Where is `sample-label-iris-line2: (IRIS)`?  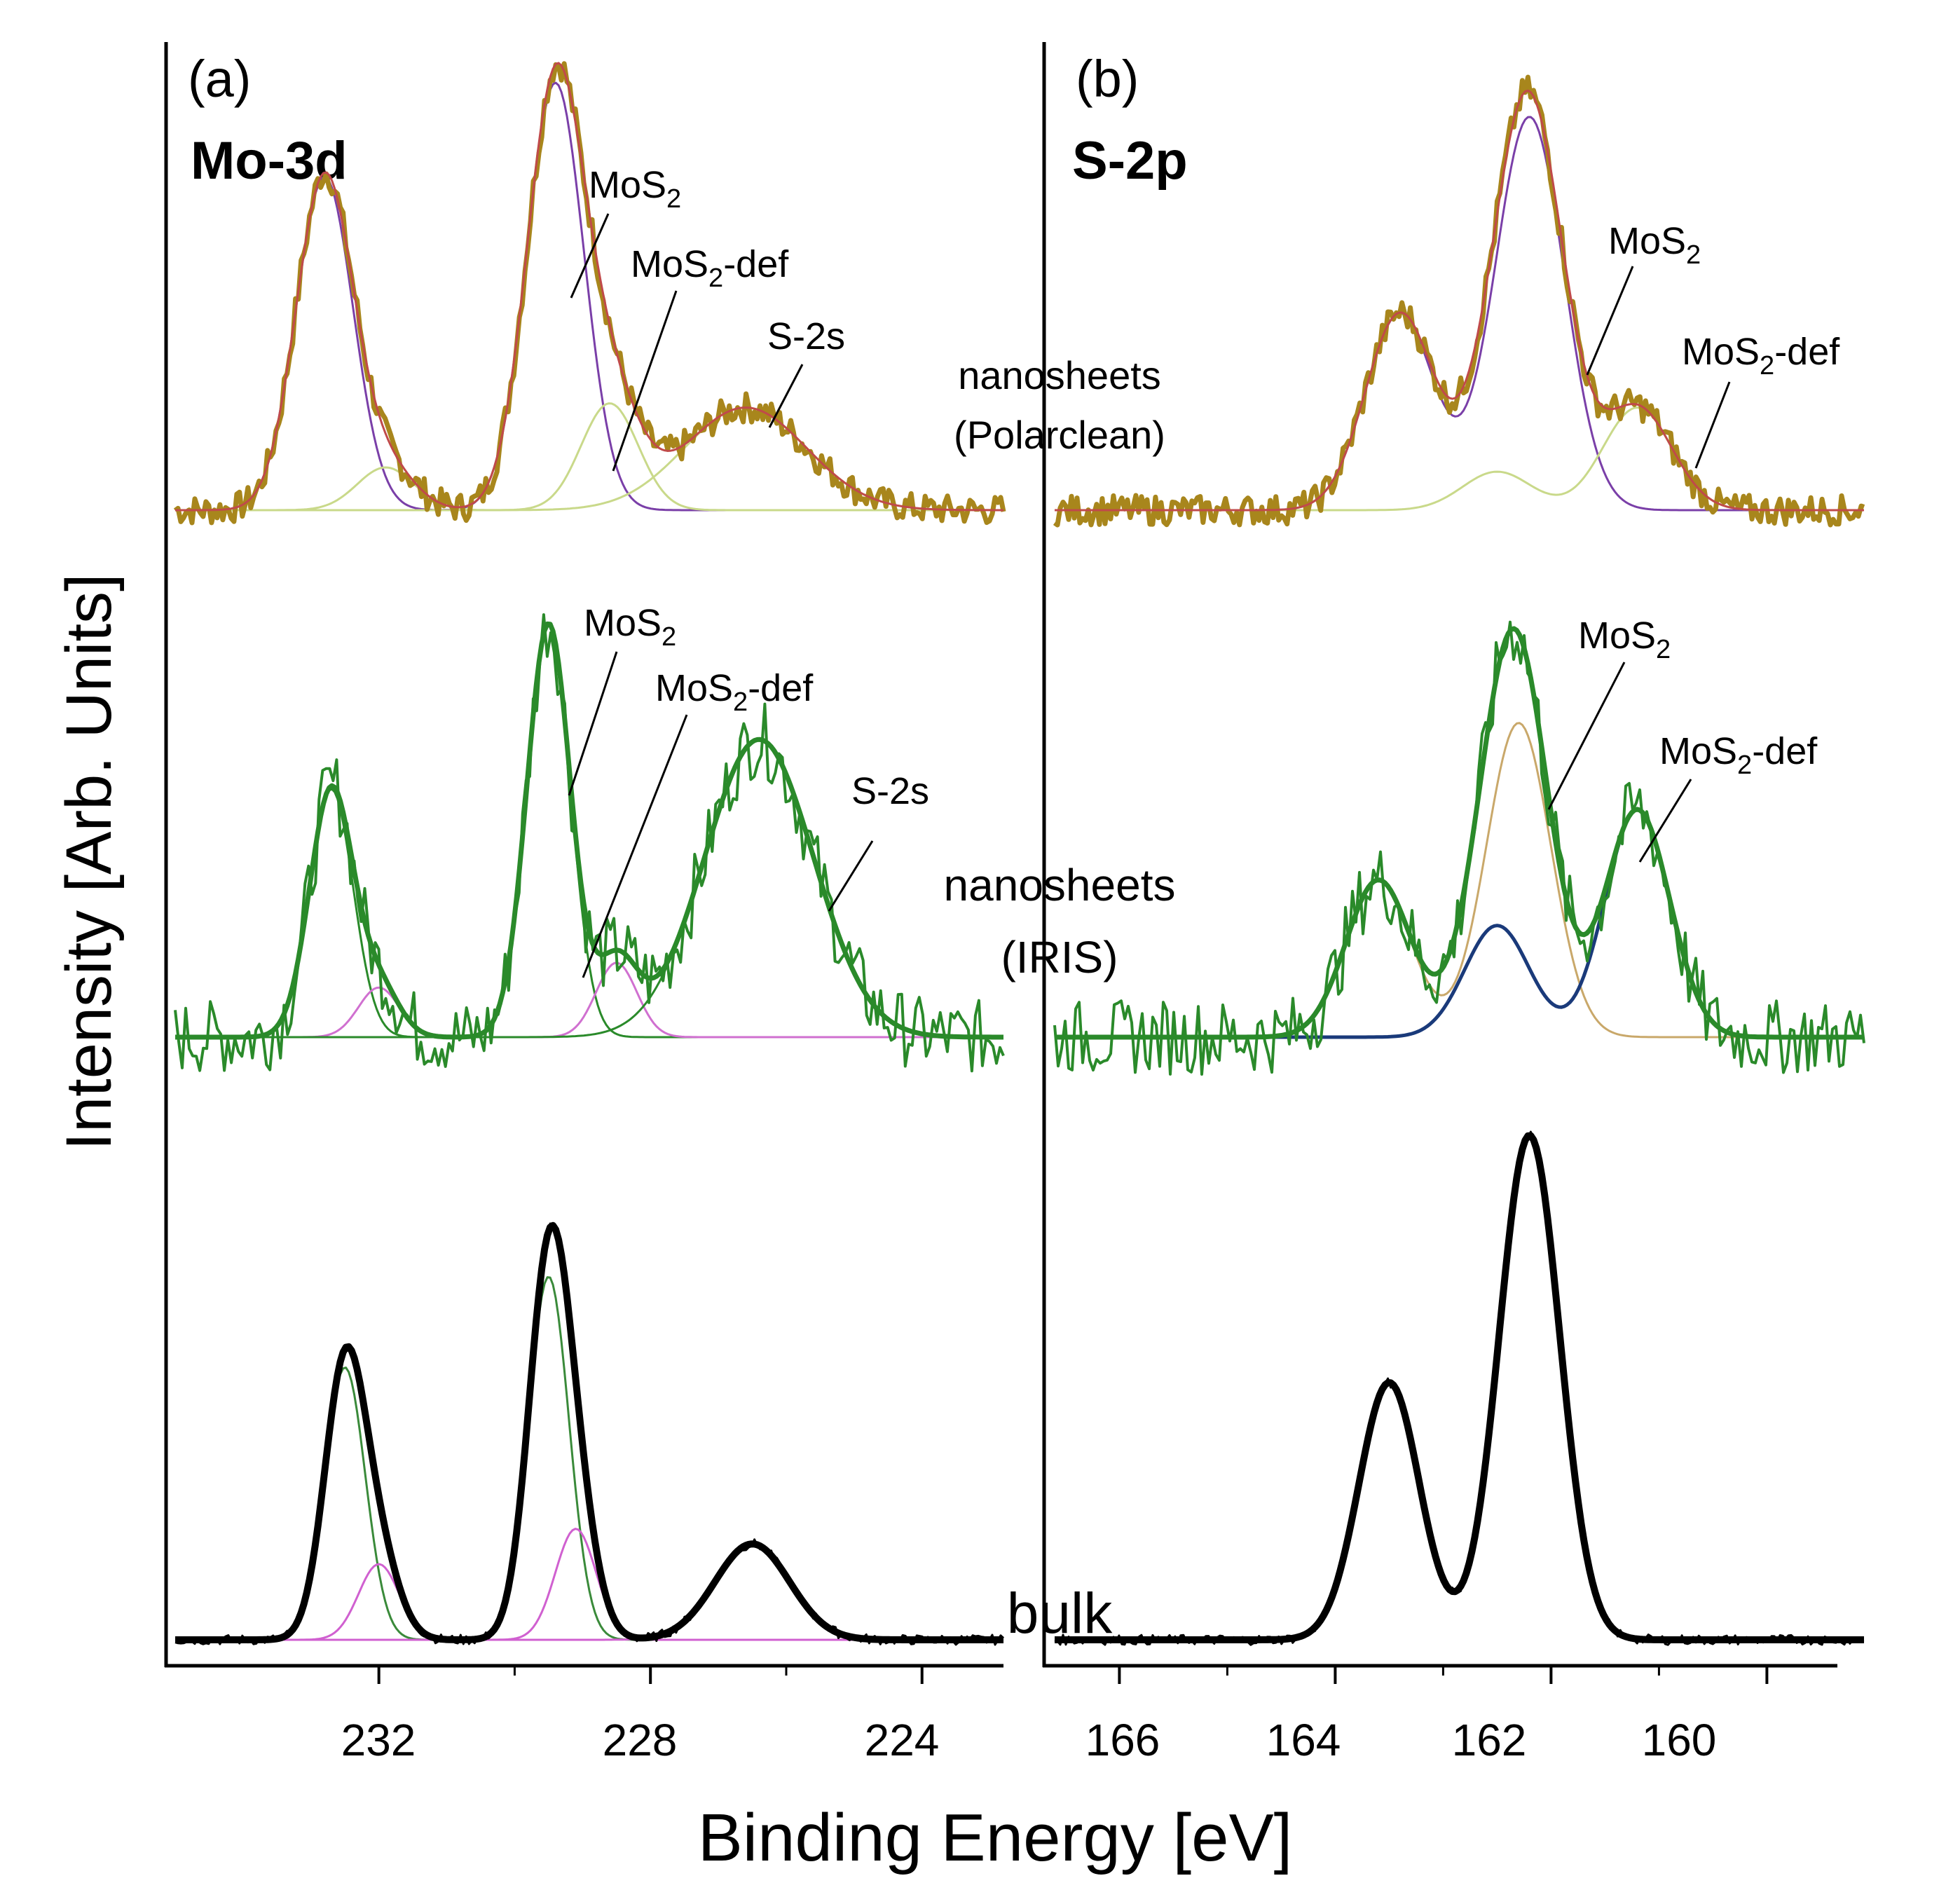 sample-label-iris-line2: (IRIS) is located at coordinates (1059, 957).